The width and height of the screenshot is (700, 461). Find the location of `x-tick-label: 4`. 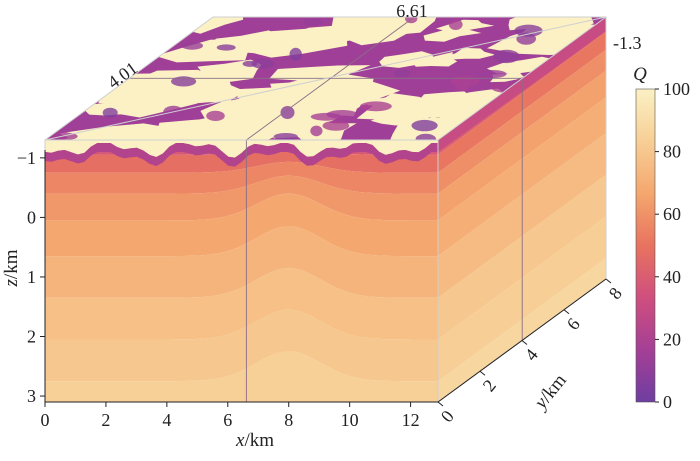

x-tick-label: 4 is located at coordinates (166, 420).